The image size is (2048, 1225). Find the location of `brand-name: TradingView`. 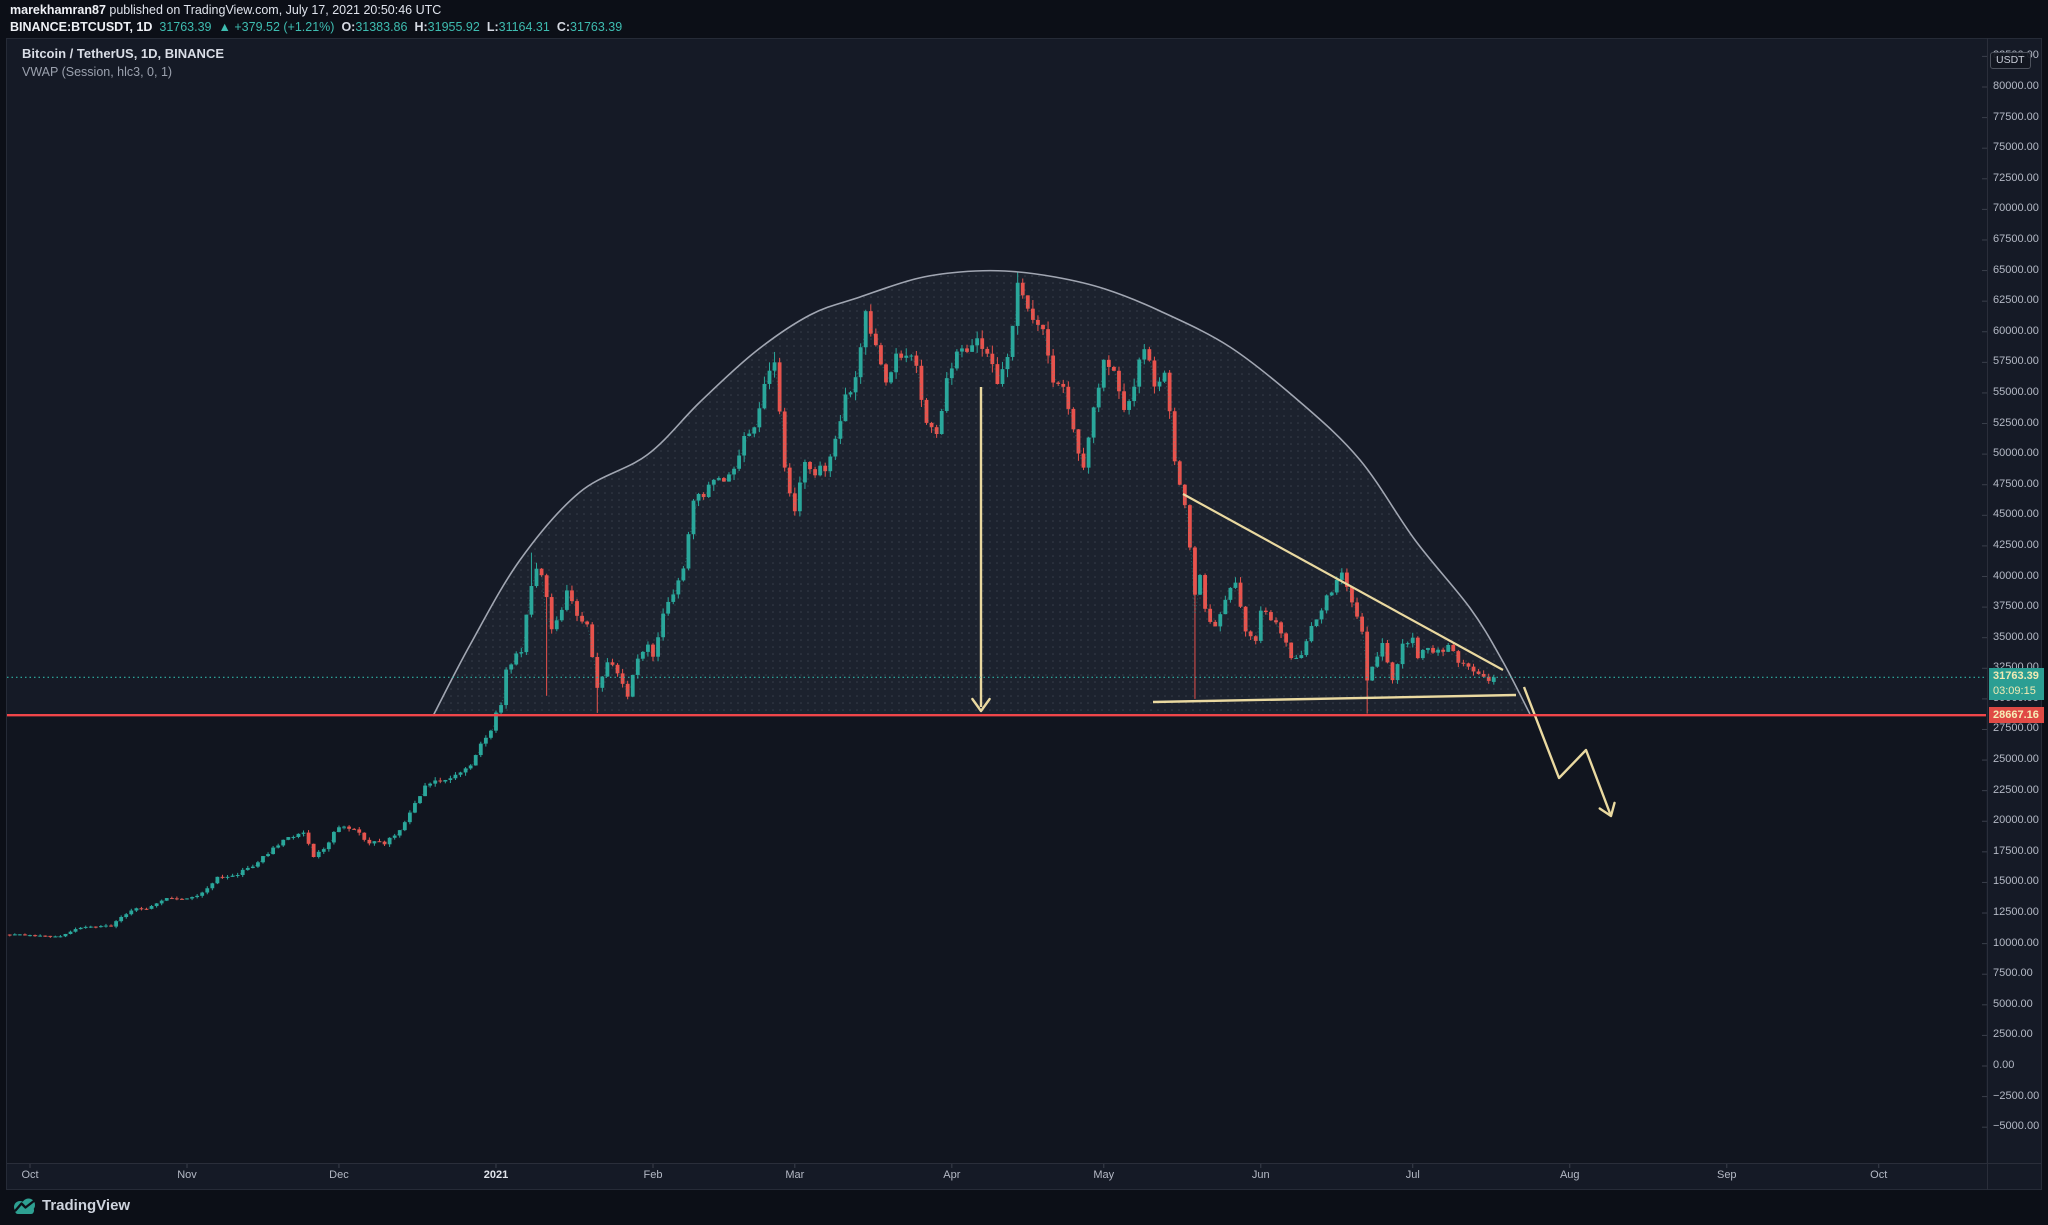

brand-name: TradingView is located at coordinates (86, 1205).